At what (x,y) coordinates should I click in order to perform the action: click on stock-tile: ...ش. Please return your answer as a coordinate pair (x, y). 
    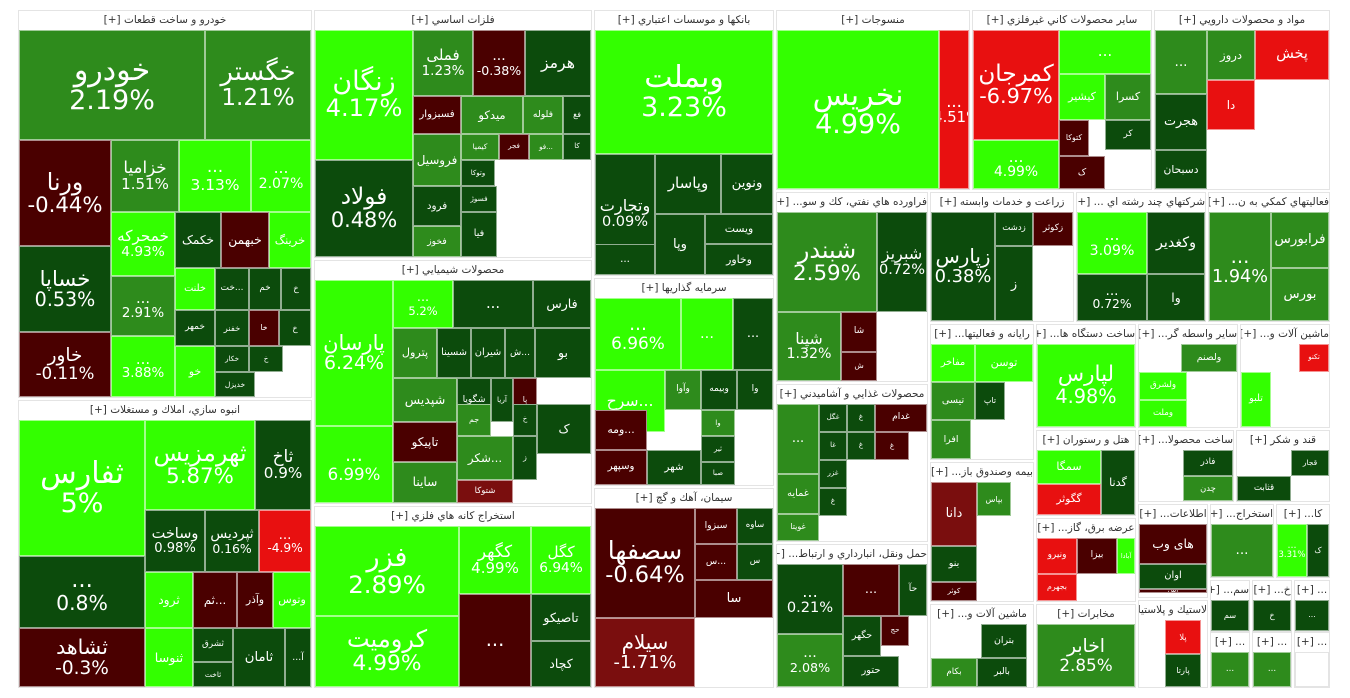
    Looking at the image, I should click on (520, 353).